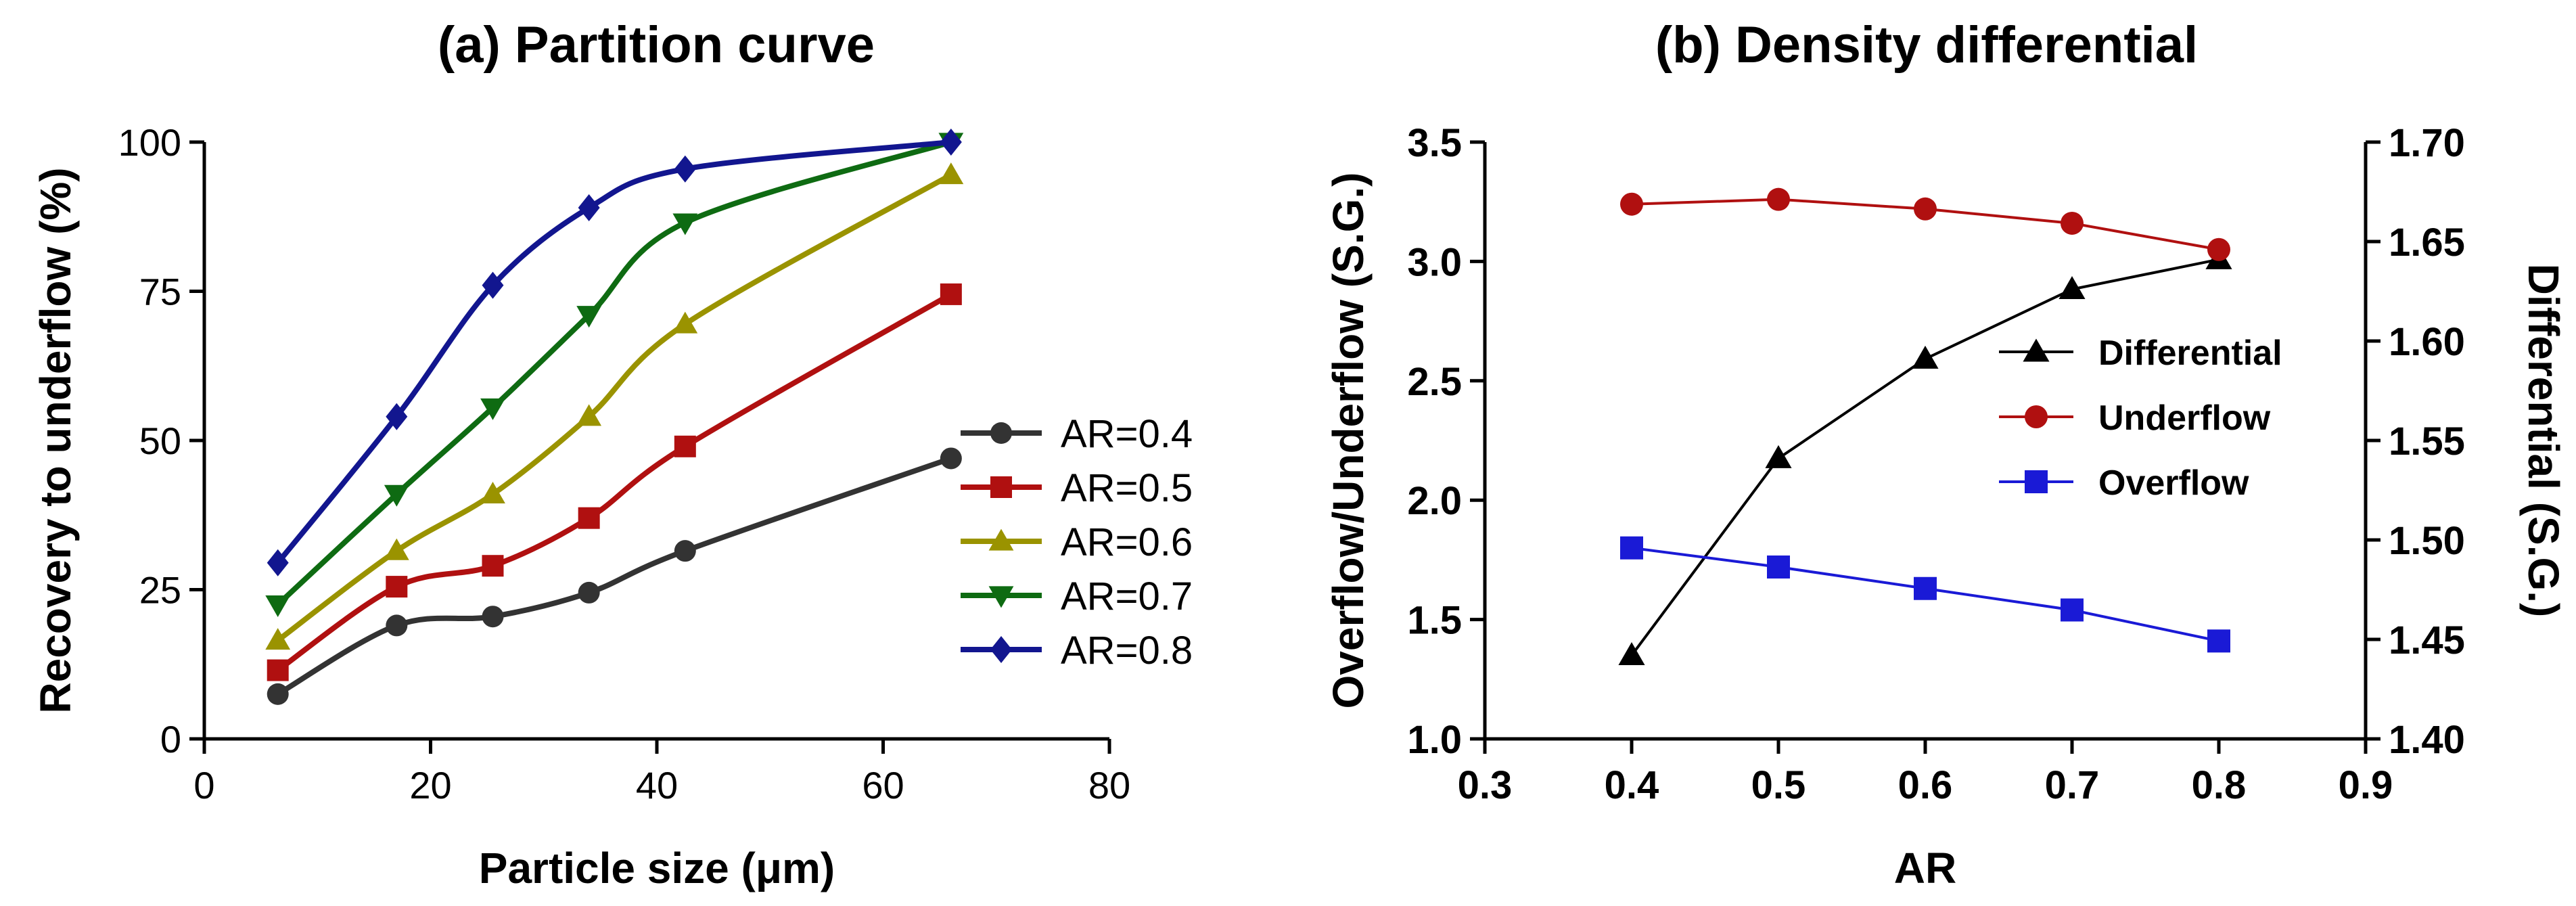 Image resolution: width=2576 pixels, height=906 pixels. Describe the element at coordinates (1127, 651) in the screenshot. I see `legend-label: AR=0.8` at that location.